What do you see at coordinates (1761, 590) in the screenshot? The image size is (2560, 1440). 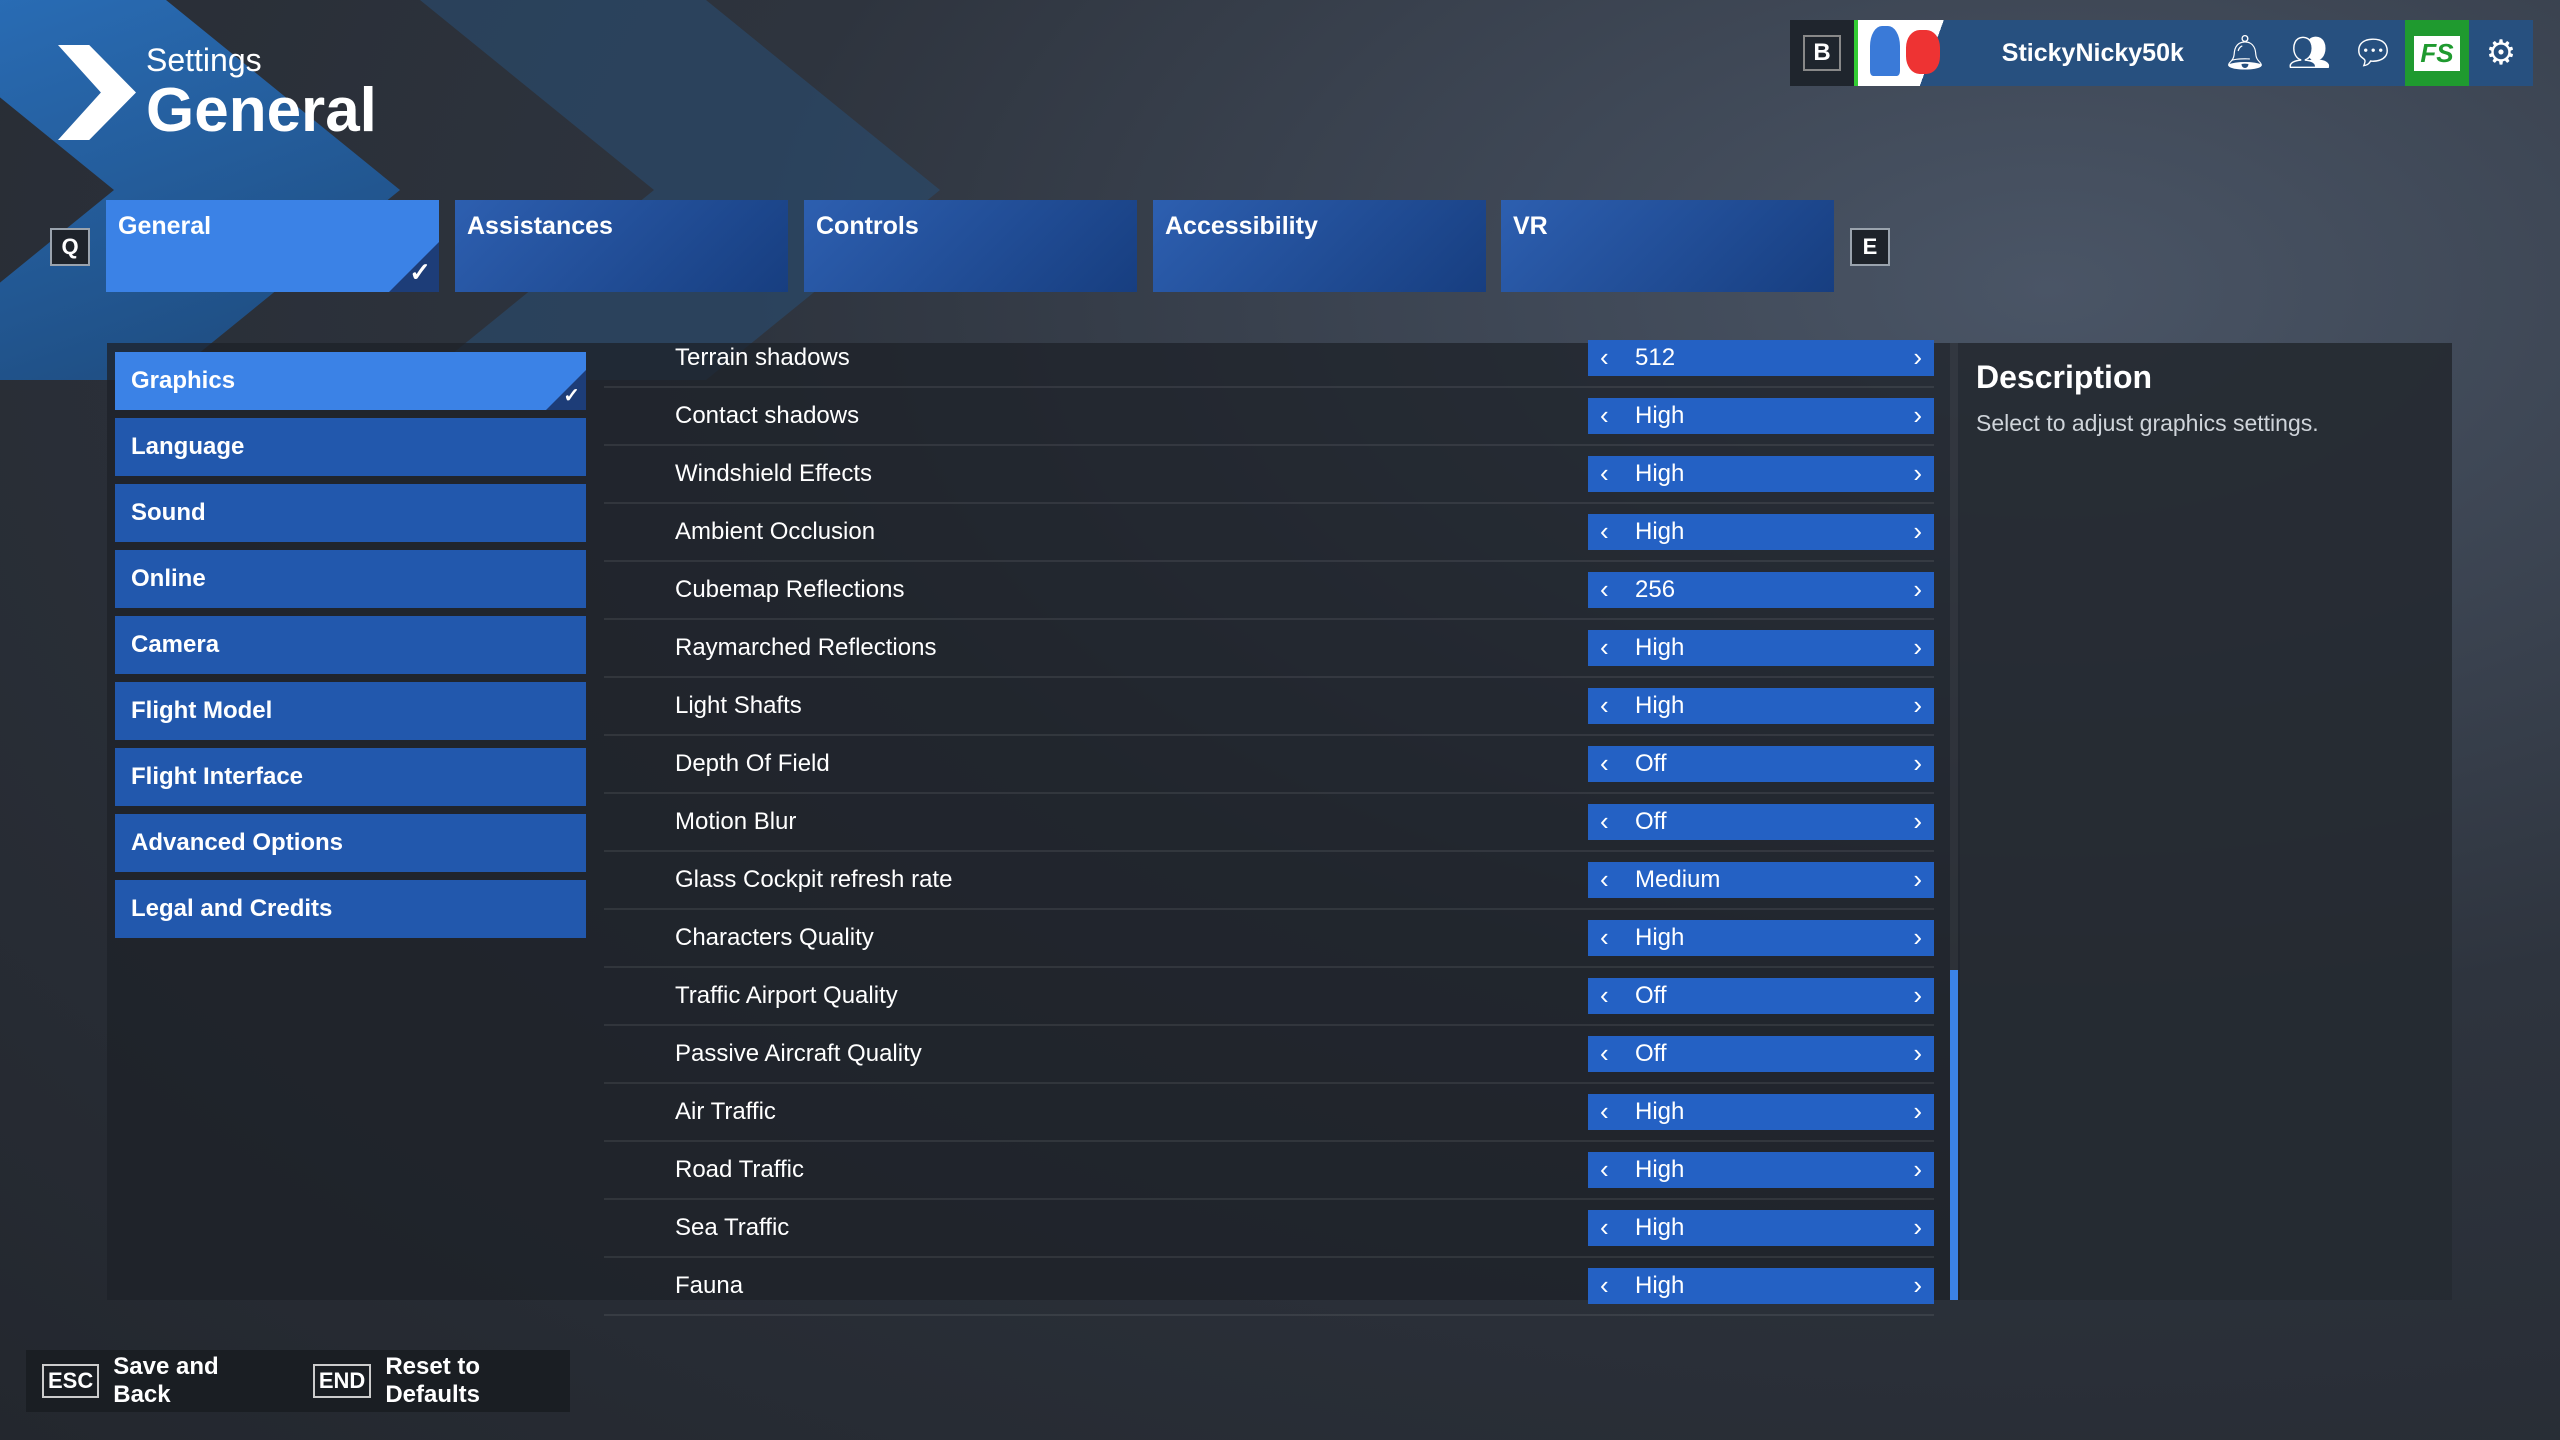 I see `setting-selector: ‹ 256 ›` at bounding box center [1761, 590].